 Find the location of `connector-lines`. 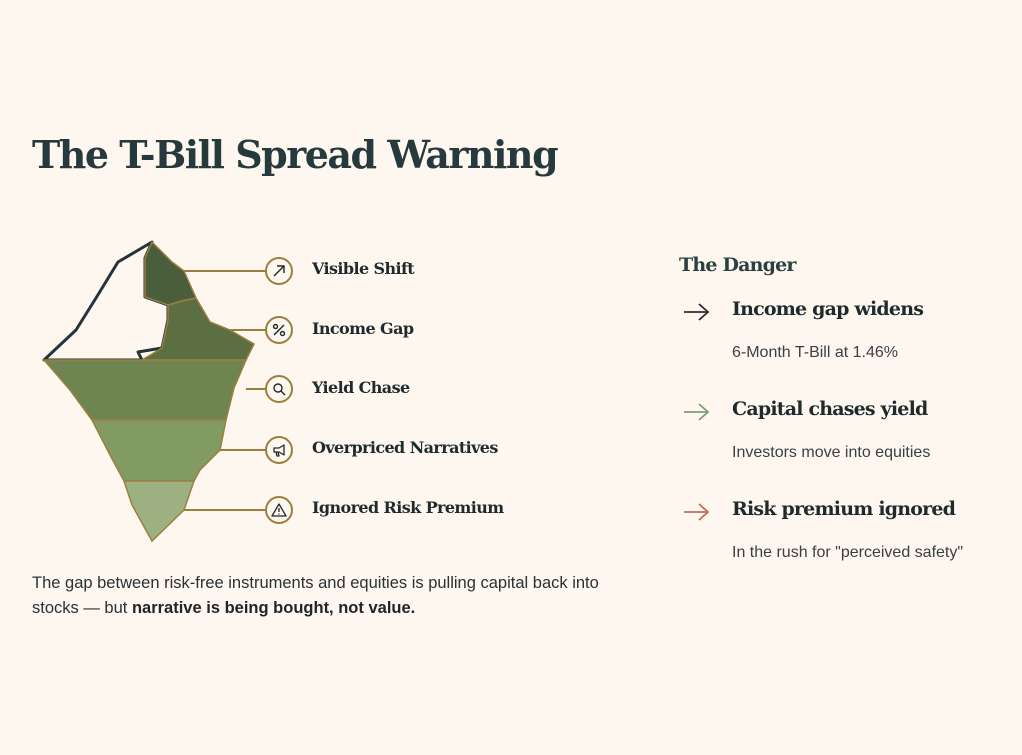

connector-lines is located at coordinates (225, 390).